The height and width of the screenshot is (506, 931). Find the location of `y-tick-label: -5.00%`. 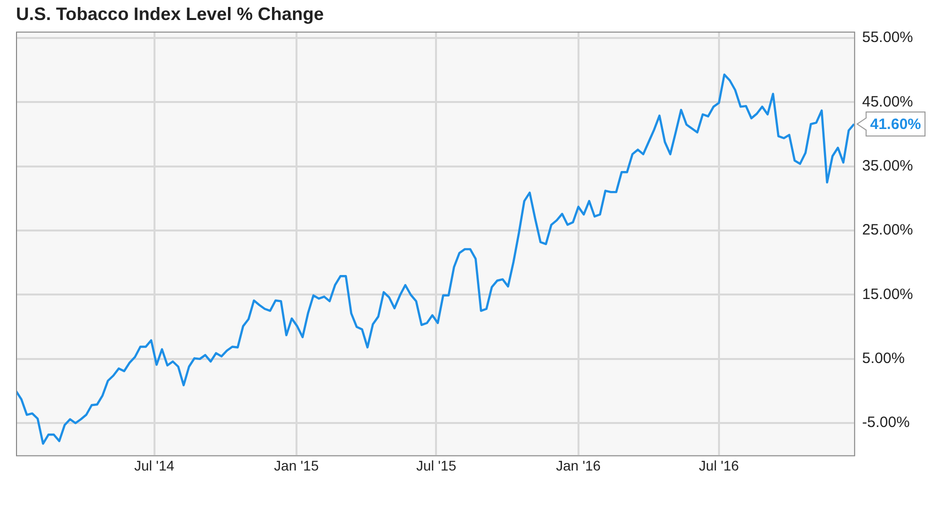

y-tick-label: -5.00% is located at coordinates (886, 423).